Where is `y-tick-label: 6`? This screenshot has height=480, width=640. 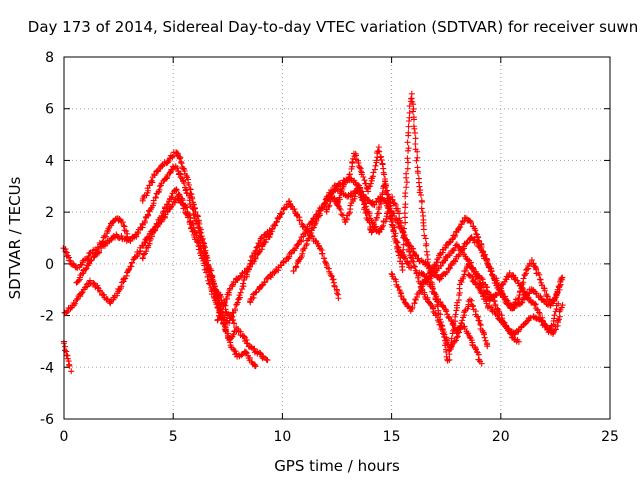
y-tick-label: 6 is located at coordinates (49, 110).